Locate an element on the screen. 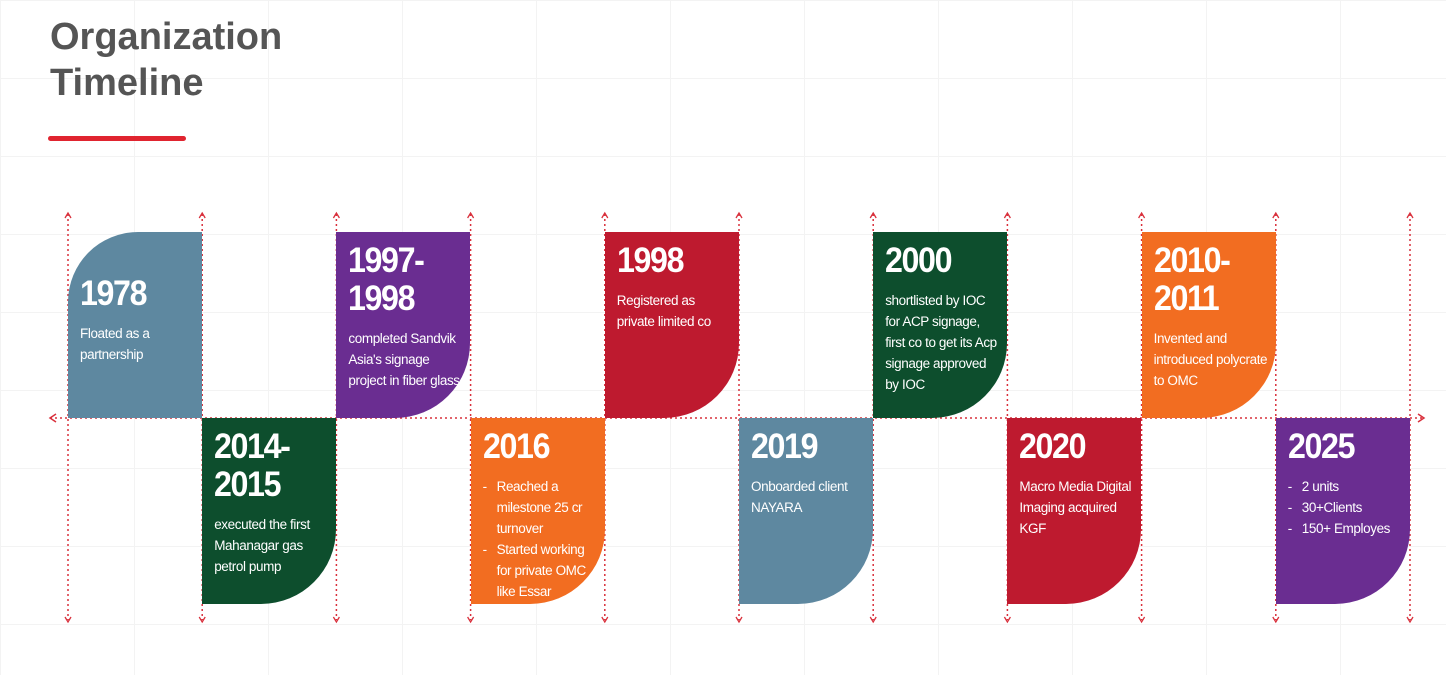 The width and height of the screenshot is (1446, 675). description: Registered as private limited co is located at coordinates (663, 311).